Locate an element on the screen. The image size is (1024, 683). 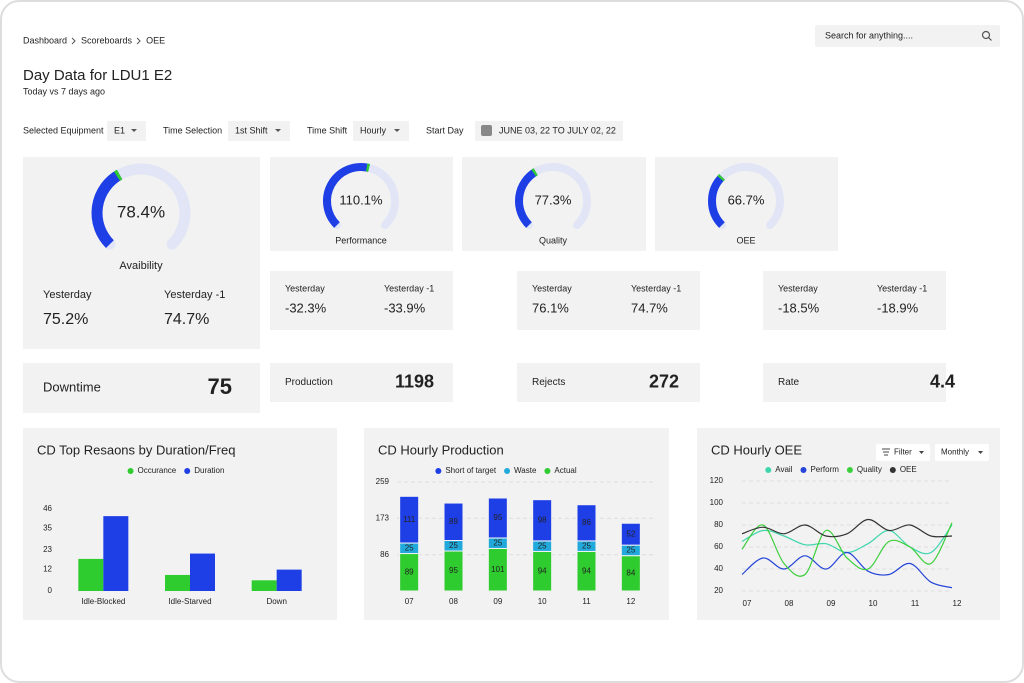
legend-label: Avail is located at coordinates (783, 469).